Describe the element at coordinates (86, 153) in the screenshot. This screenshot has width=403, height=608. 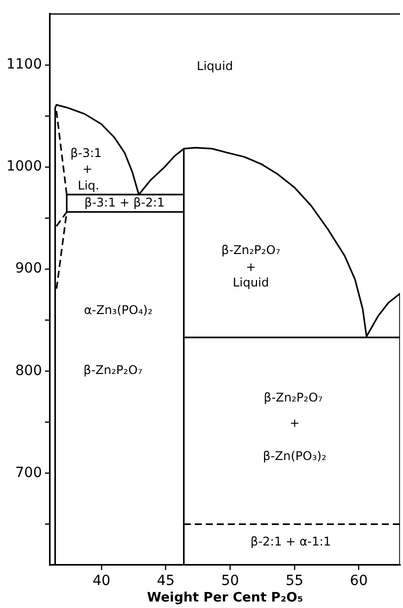
I see `annotation: β-3:1` at that location.